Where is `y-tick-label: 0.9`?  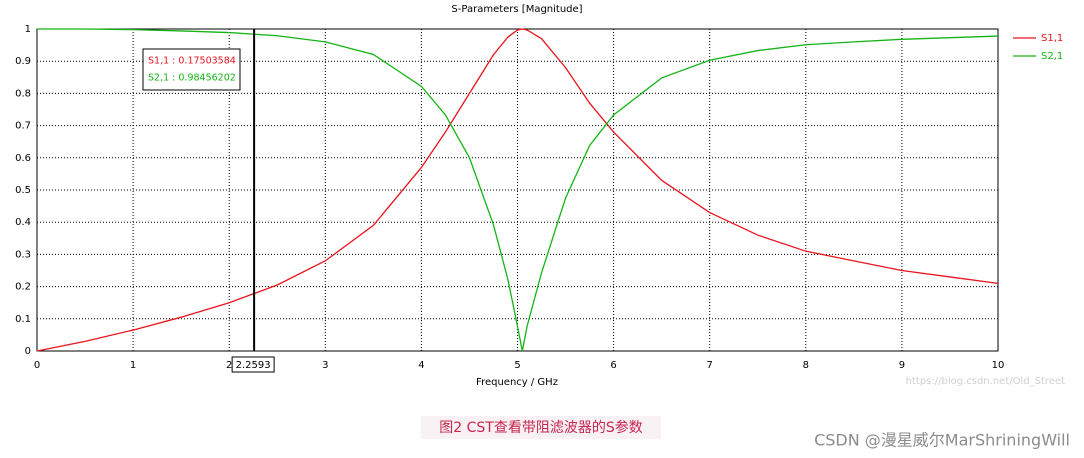 y-tick-label: 0.9 is located at coordinates (23, 61).